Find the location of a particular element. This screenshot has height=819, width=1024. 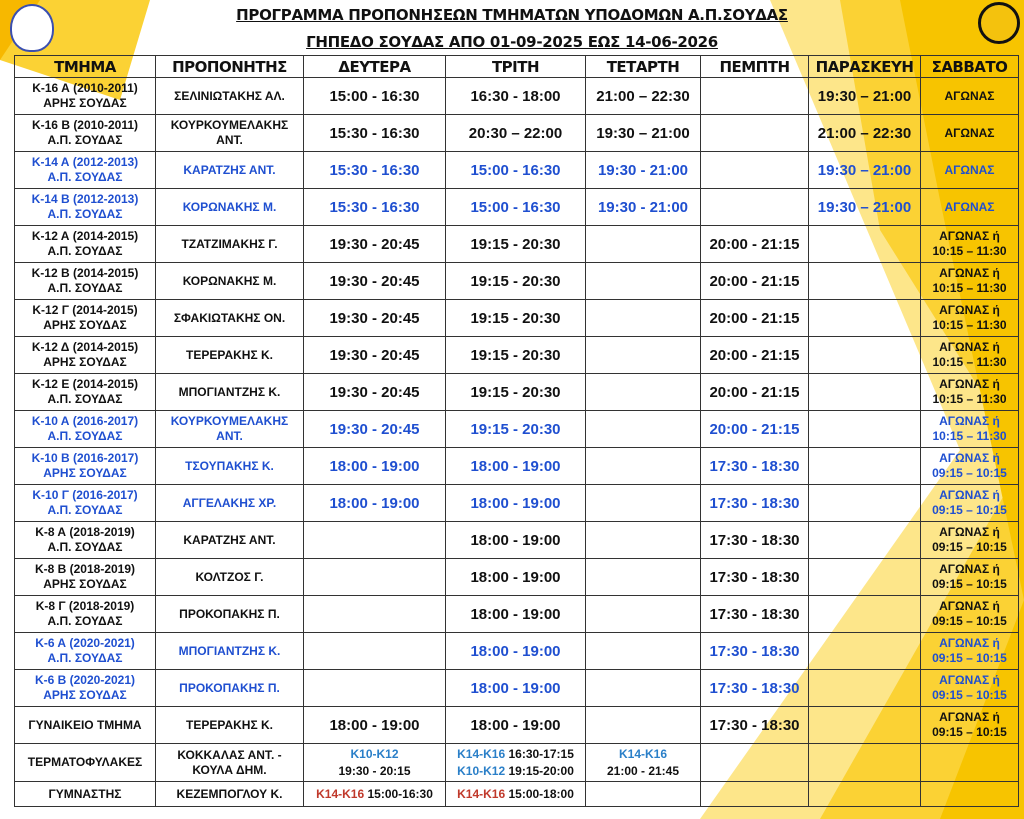

saturday-cell is located at coordinates (969, 762).